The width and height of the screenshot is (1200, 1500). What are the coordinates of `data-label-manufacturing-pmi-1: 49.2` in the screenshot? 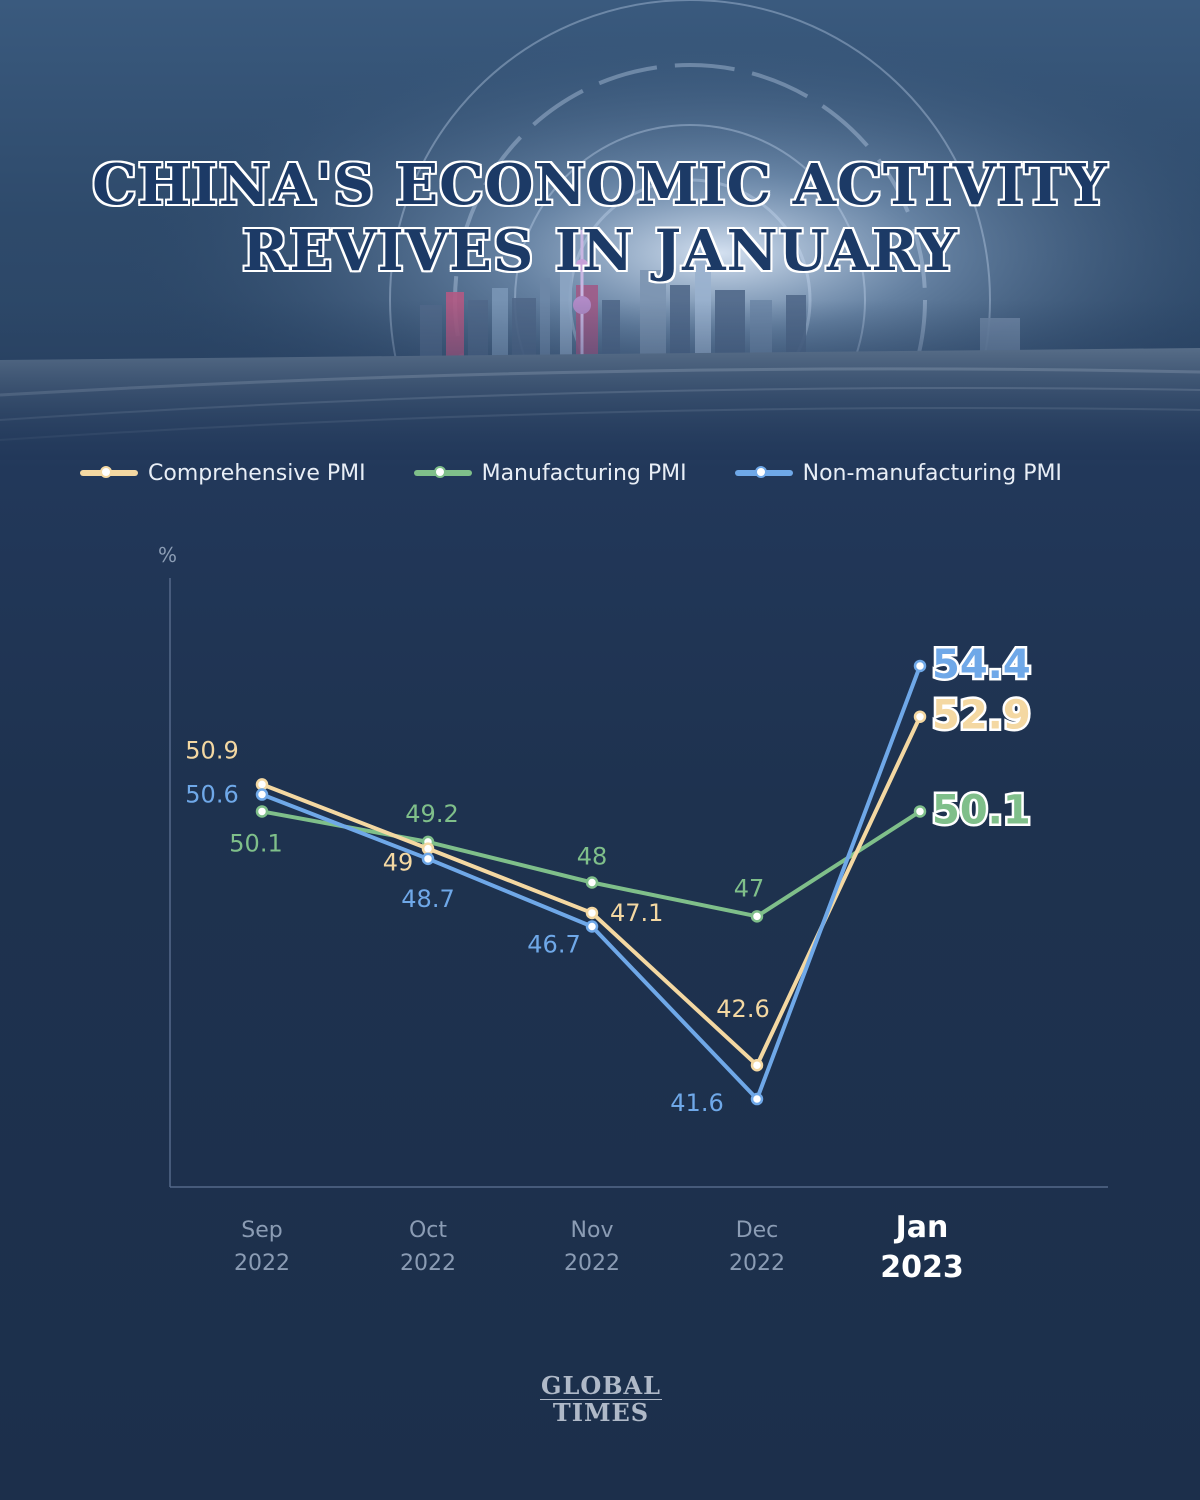 It's located at (431, 814).